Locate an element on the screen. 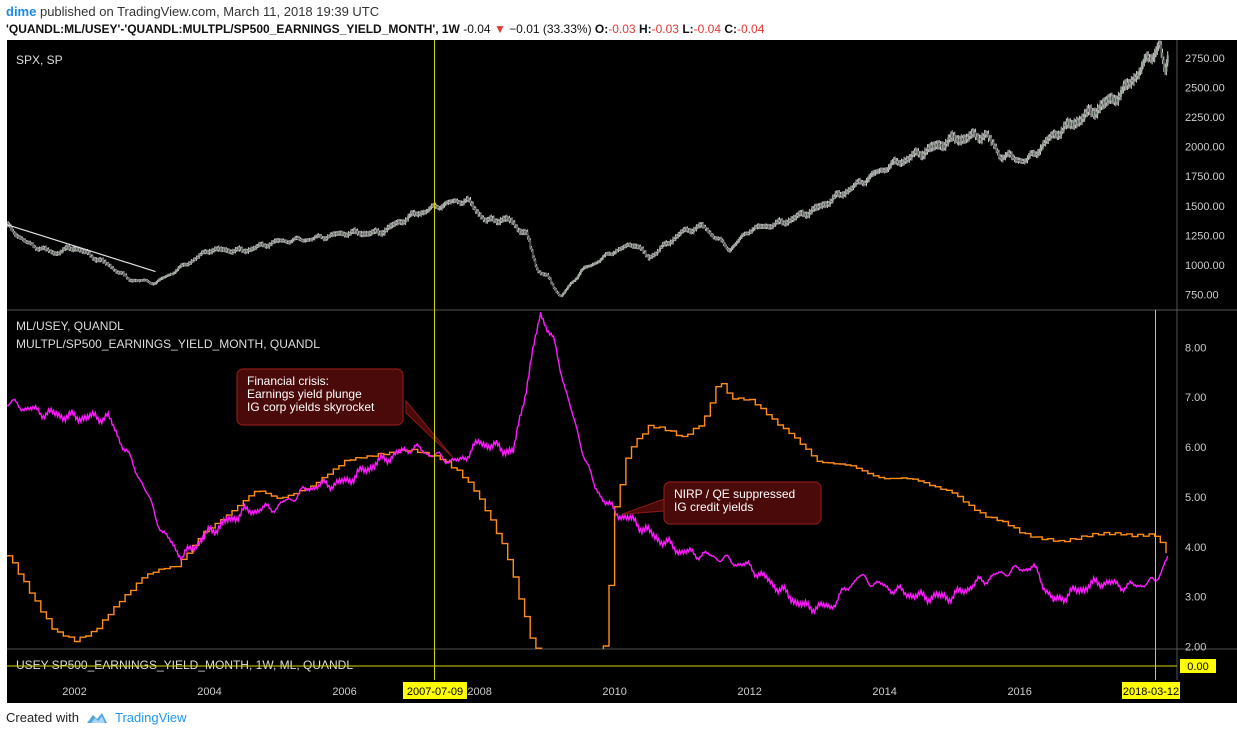 This screenshot has height=736, width=1237. spx-scale-label: 1500.00 is located at coordinates (1205, 207).